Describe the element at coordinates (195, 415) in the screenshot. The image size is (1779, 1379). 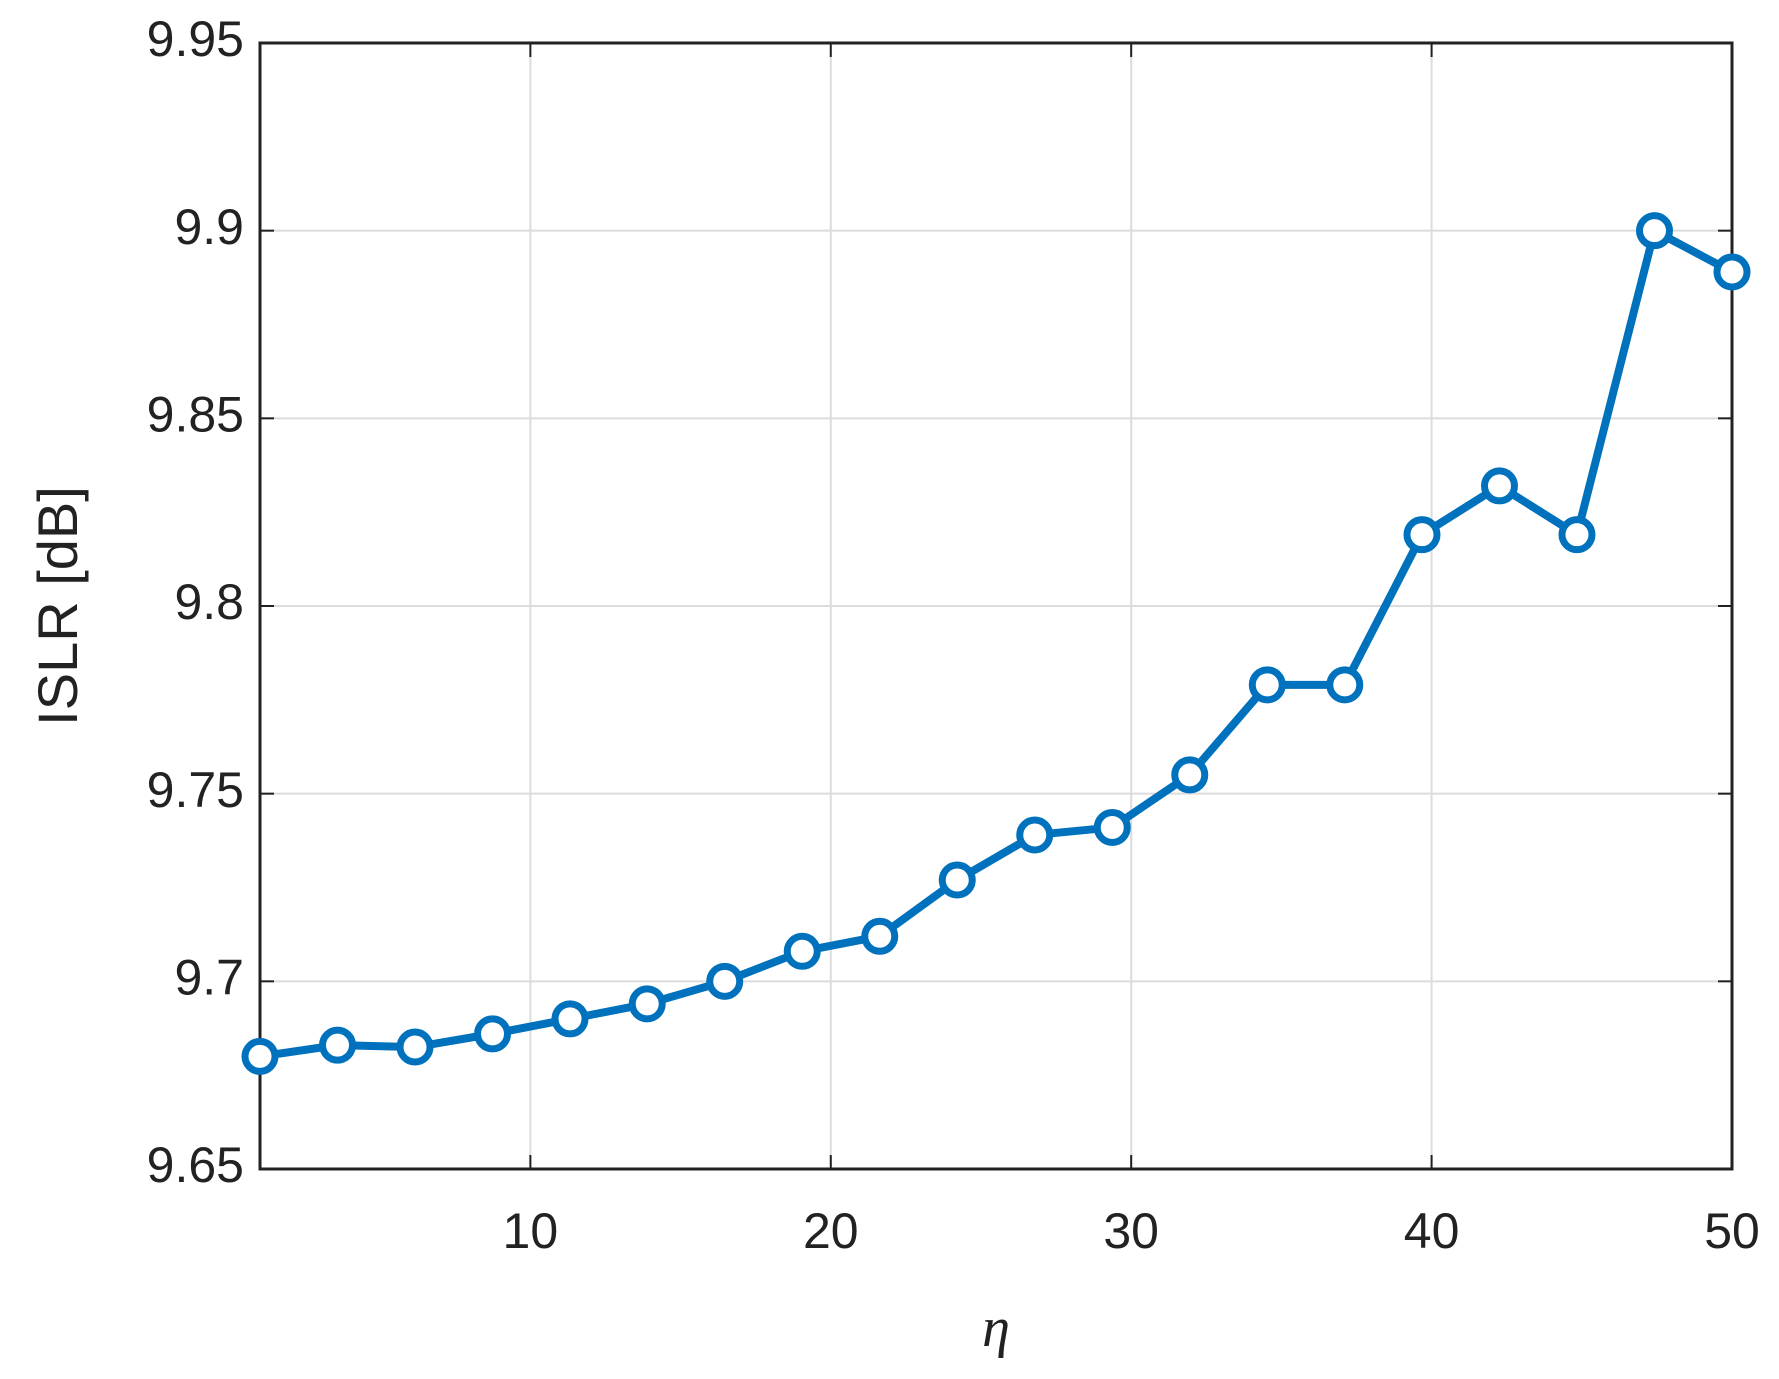
I see `y-tick-label: 9.85` at that location.